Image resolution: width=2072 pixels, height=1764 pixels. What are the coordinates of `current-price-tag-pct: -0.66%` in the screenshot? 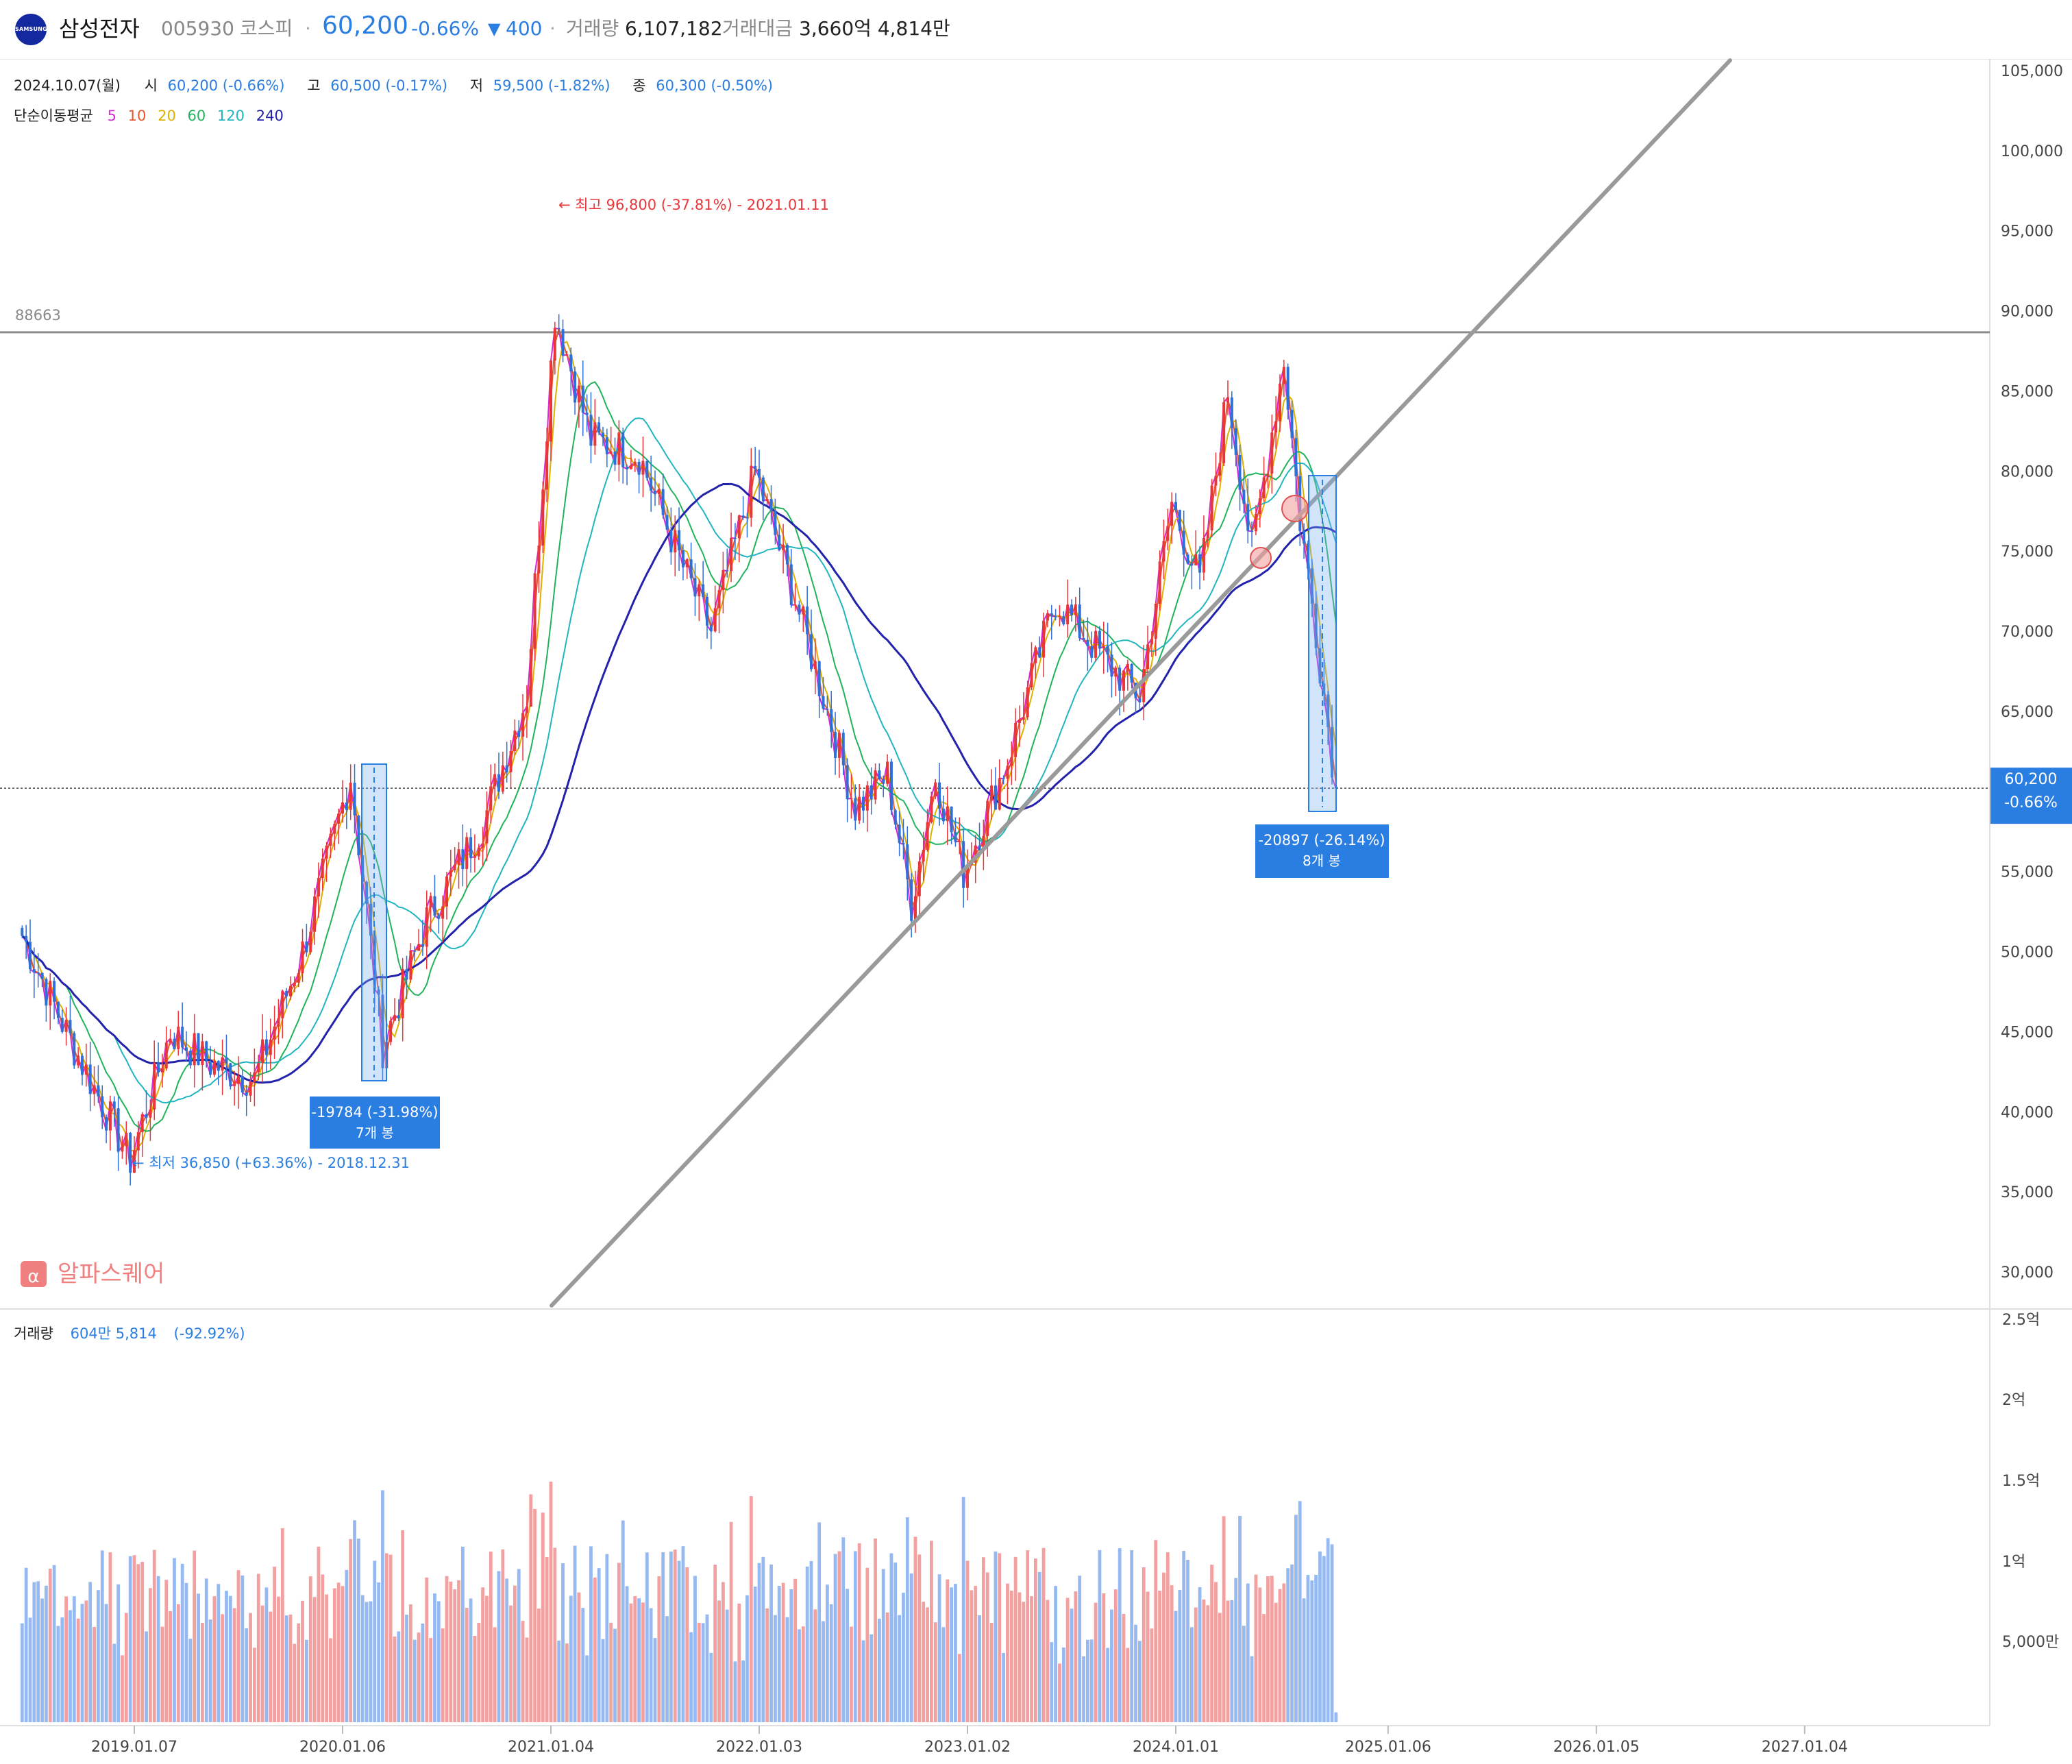 It's located at (2031, 802).